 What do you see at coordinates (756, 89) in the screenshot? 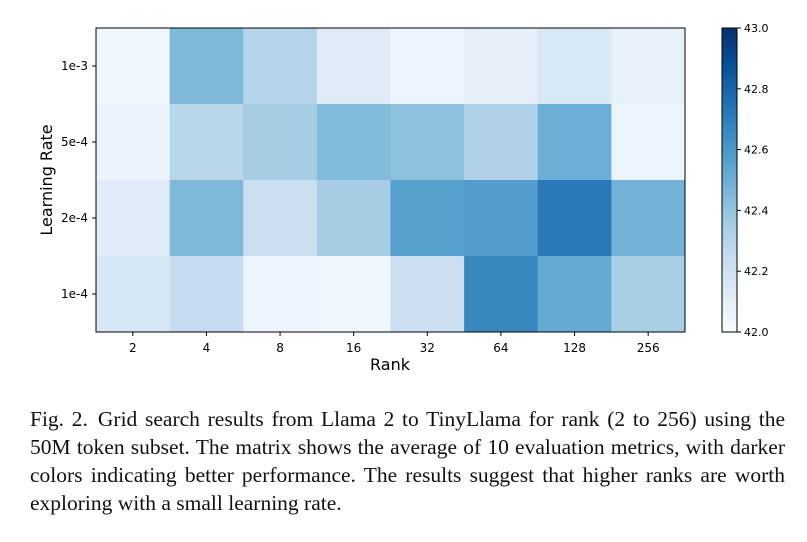
I see `colorbar-tick-label: 42.8` at bounding box center [756, 89].